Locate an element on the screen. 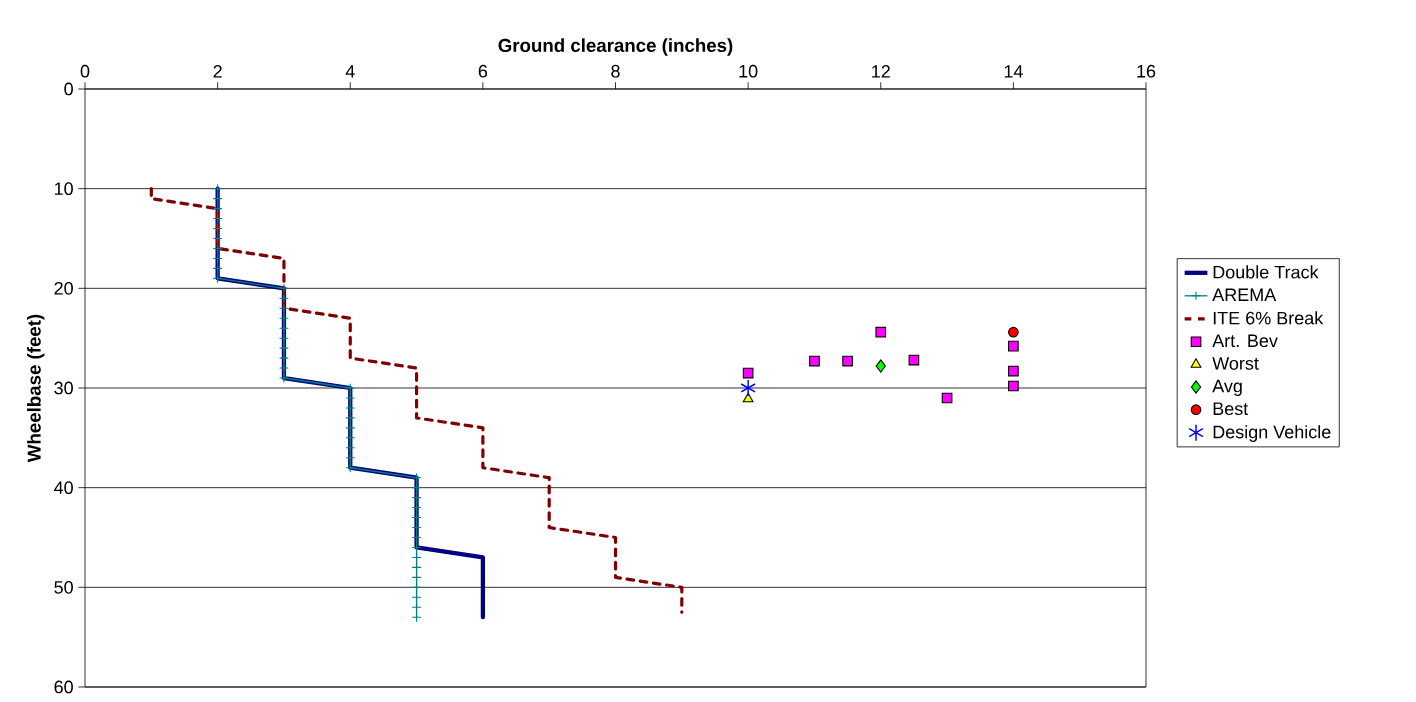 The width and height of the screenshot is (1416, 702). y-tick-label: 20 is located at coordinates (63, 288).